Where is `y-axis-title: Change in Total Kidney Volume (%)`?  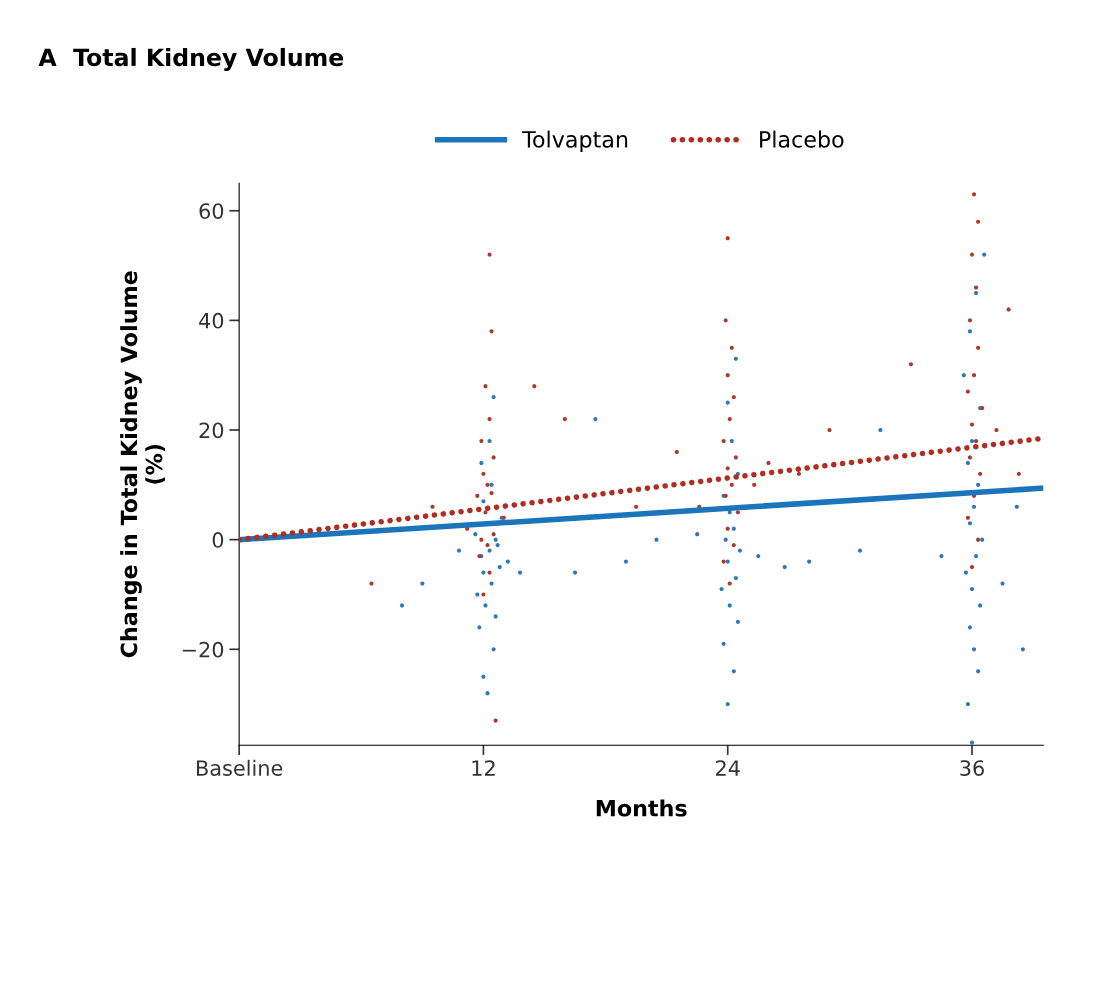
y-axis-title: Change in Total Kidney Volume (%) is located at coordinates (143, 464).